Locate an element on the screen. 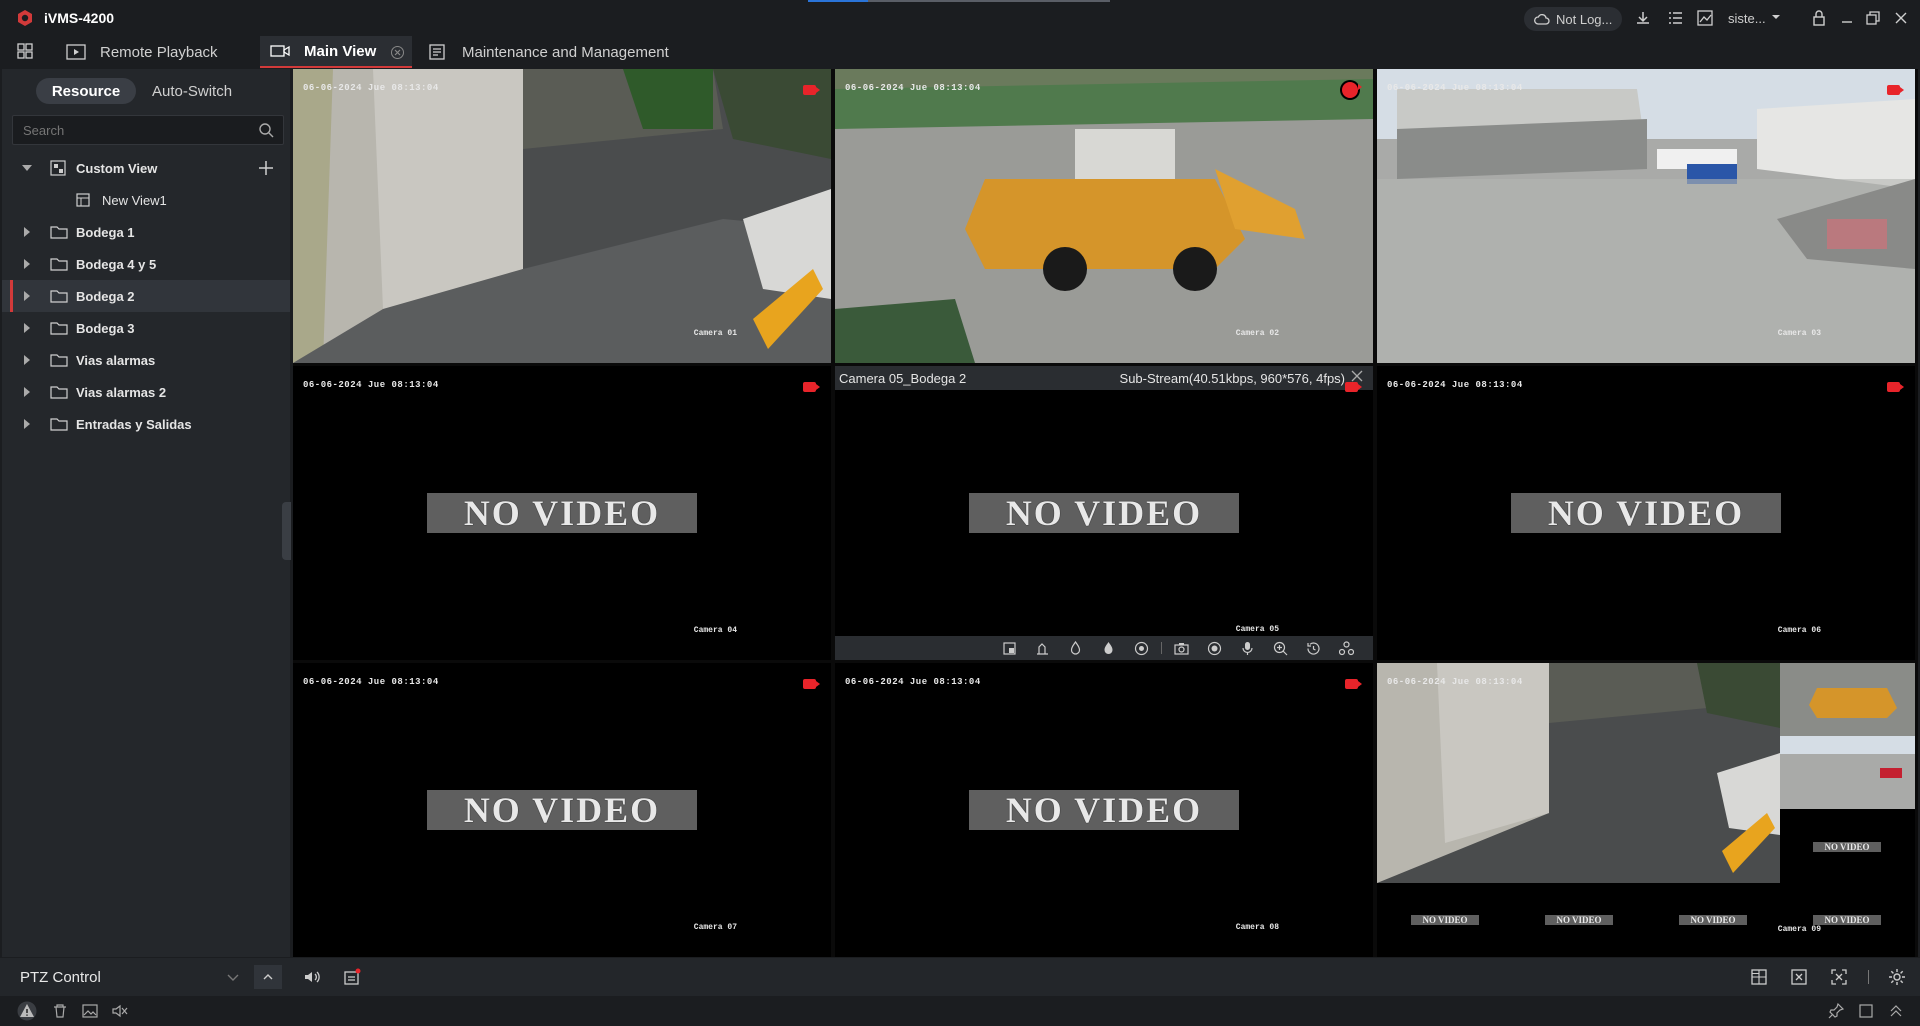  tab-remote-playback: Remote Playback is located at coordinates (156, 52).